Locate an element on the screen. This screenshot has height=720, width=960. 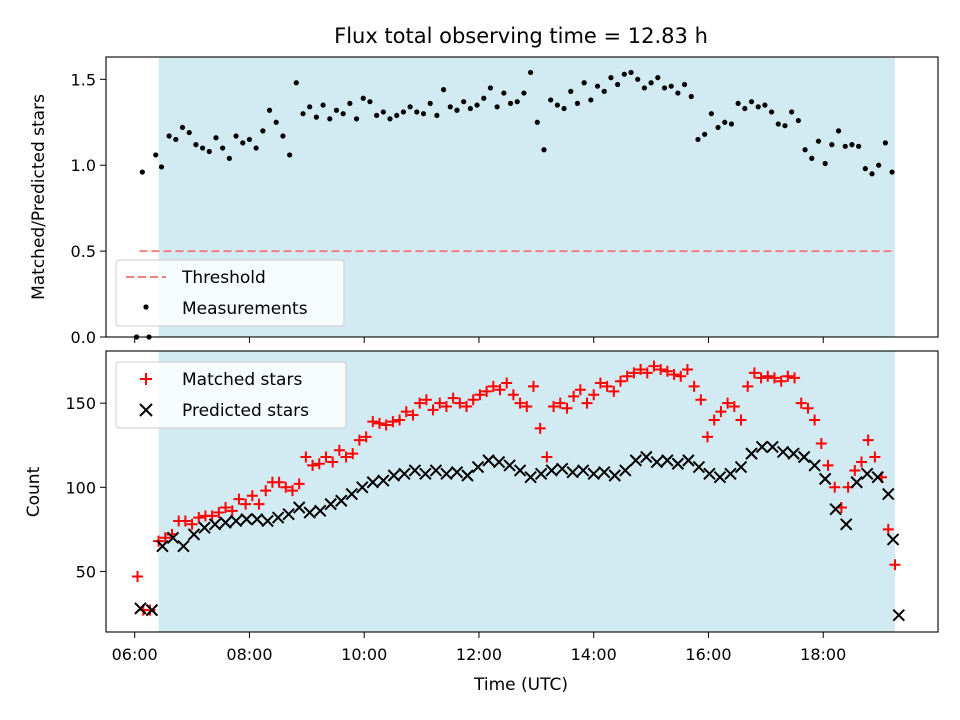
bottom-legend-box is located at coordinates (231, 395).